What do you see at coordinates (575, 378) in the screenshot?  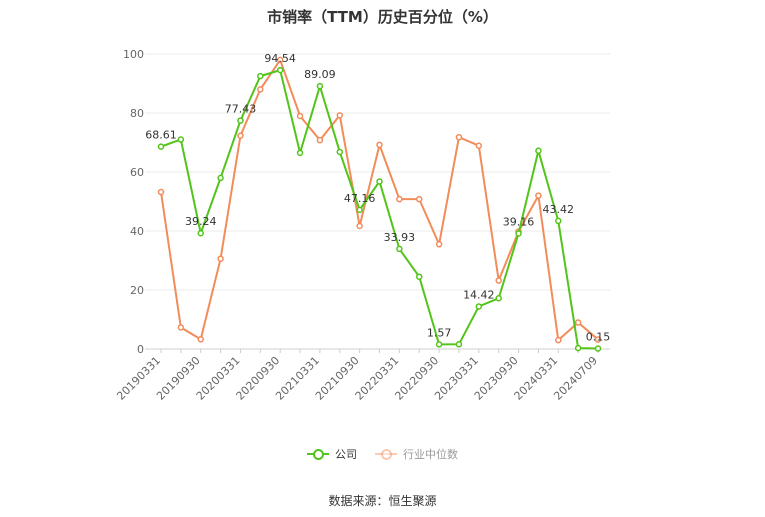 I see `x-tick-label: 20240709` at bounding box center [575, 378].